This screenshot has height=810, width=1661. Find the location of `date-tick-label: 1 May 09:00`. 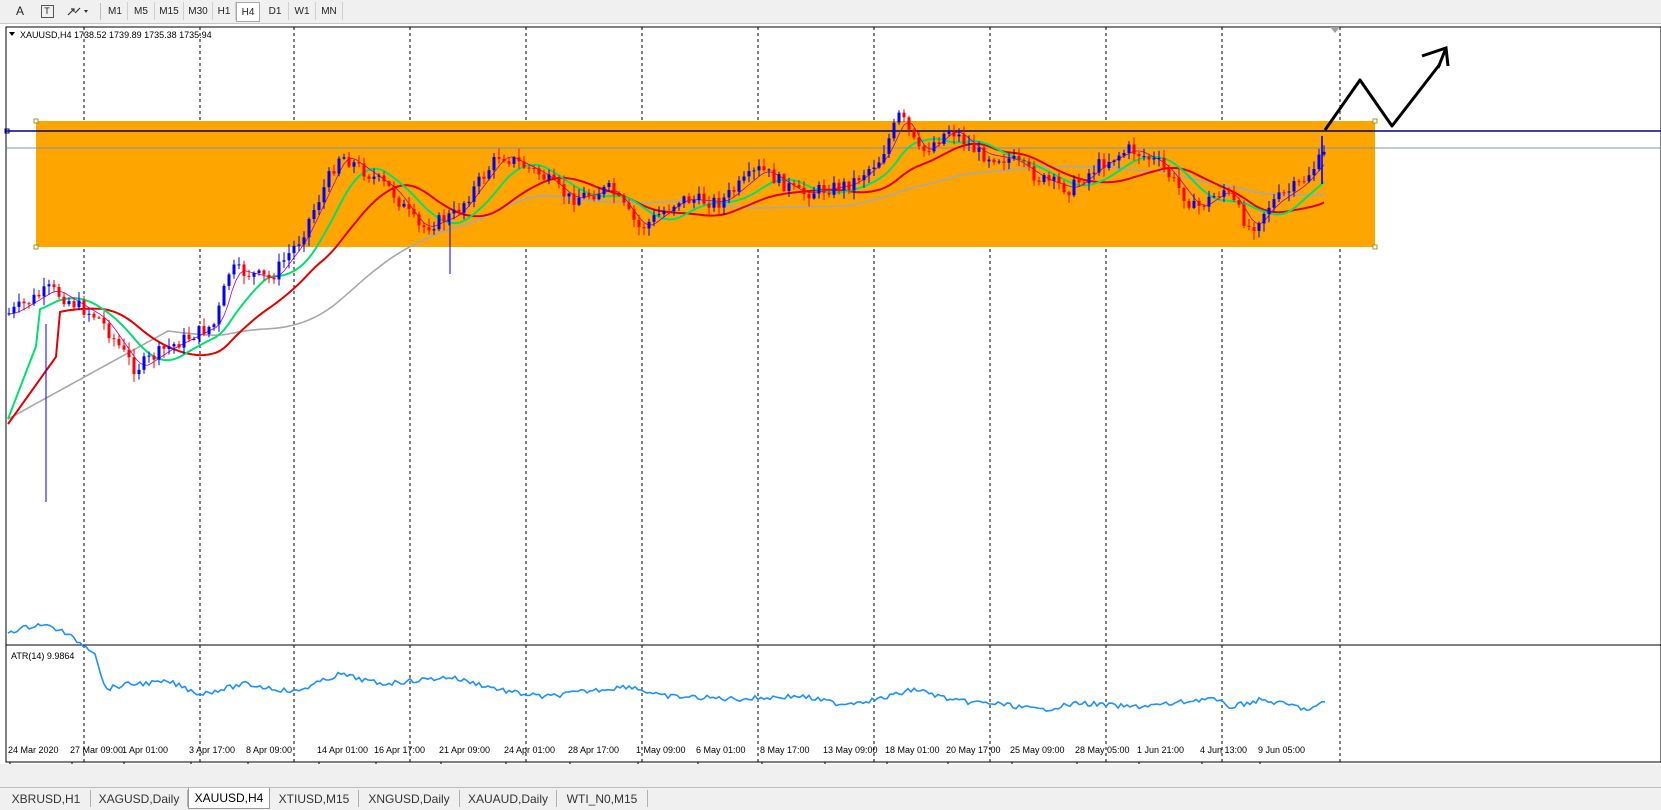

date-tick-label: 1 May 09:00 is located at coordinates (661, 750).